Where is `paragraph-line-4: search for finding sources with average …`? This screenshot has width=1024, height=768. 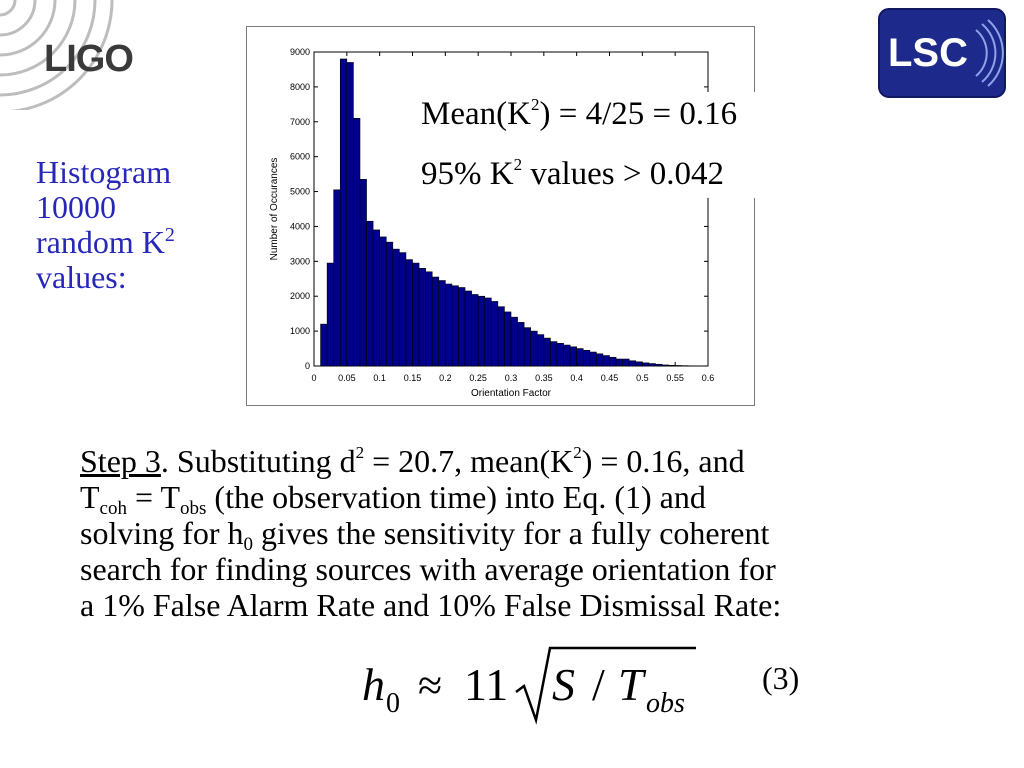
paragraph-line-4: search for finding sources with average … is located at coordinates (428, 569).